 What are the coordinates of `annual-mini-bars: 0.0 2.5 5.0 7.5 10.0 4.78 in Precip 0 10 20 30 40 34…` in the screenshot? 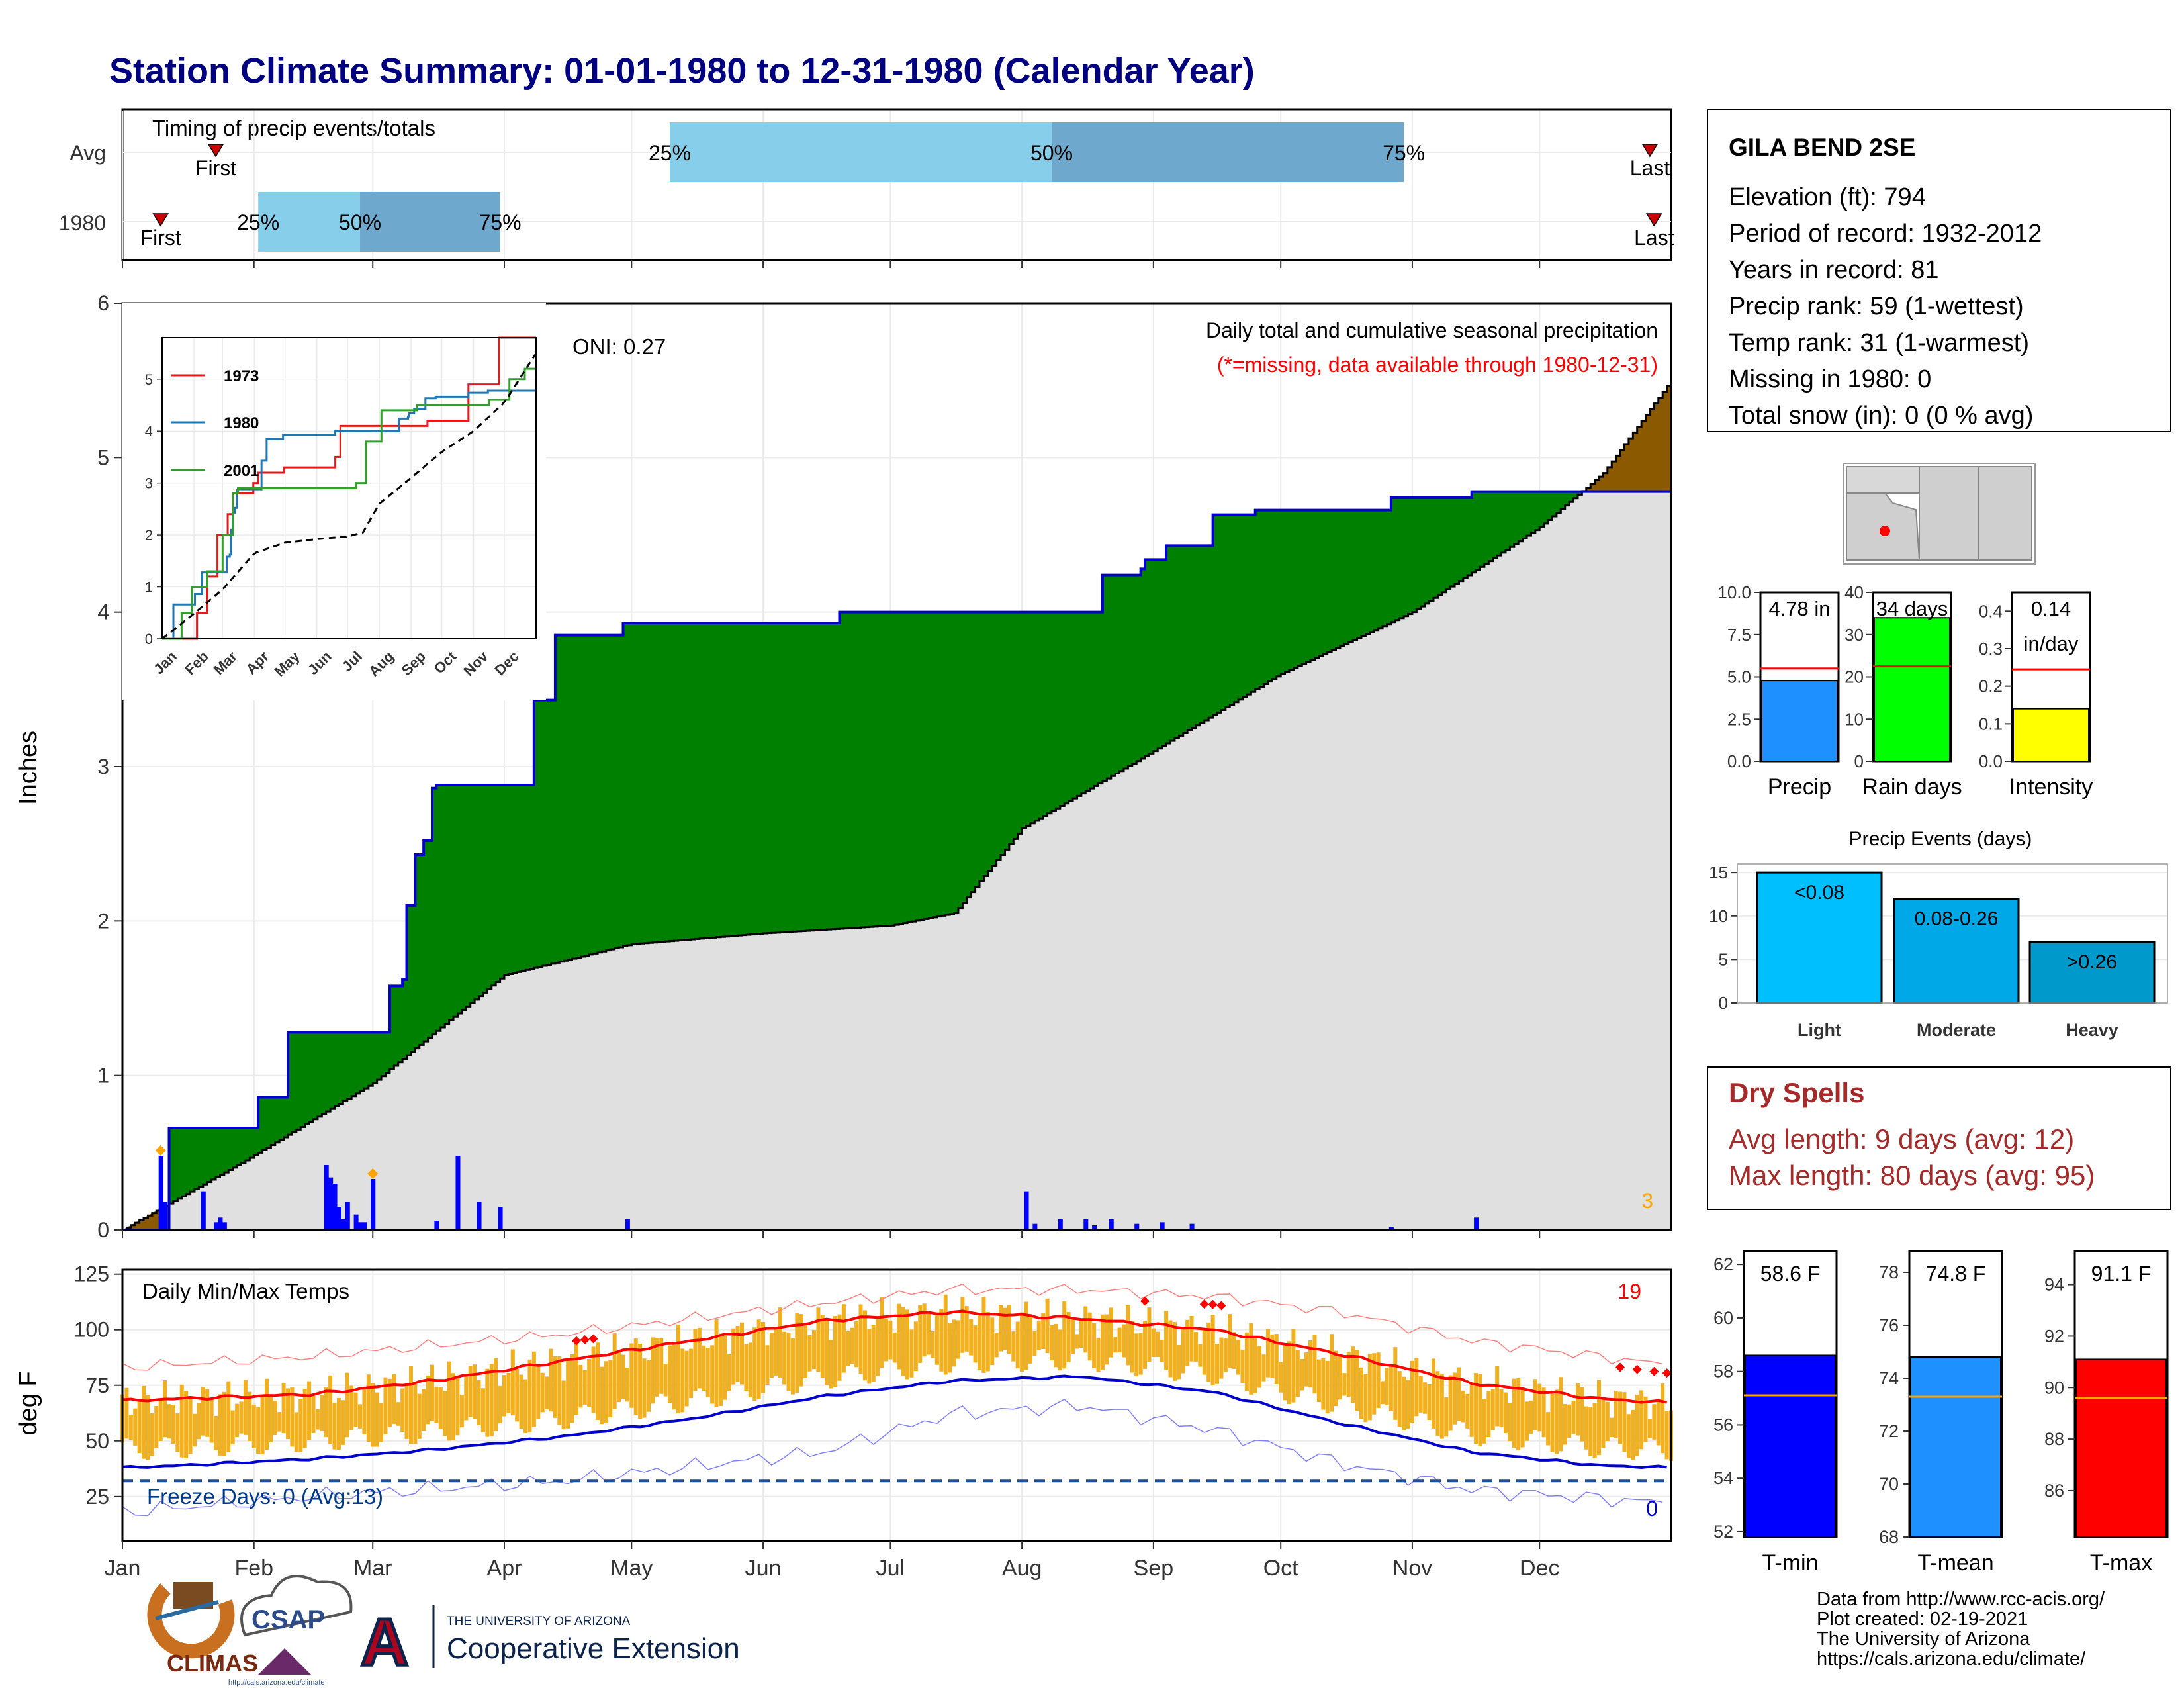 It's located at (1905, 691).